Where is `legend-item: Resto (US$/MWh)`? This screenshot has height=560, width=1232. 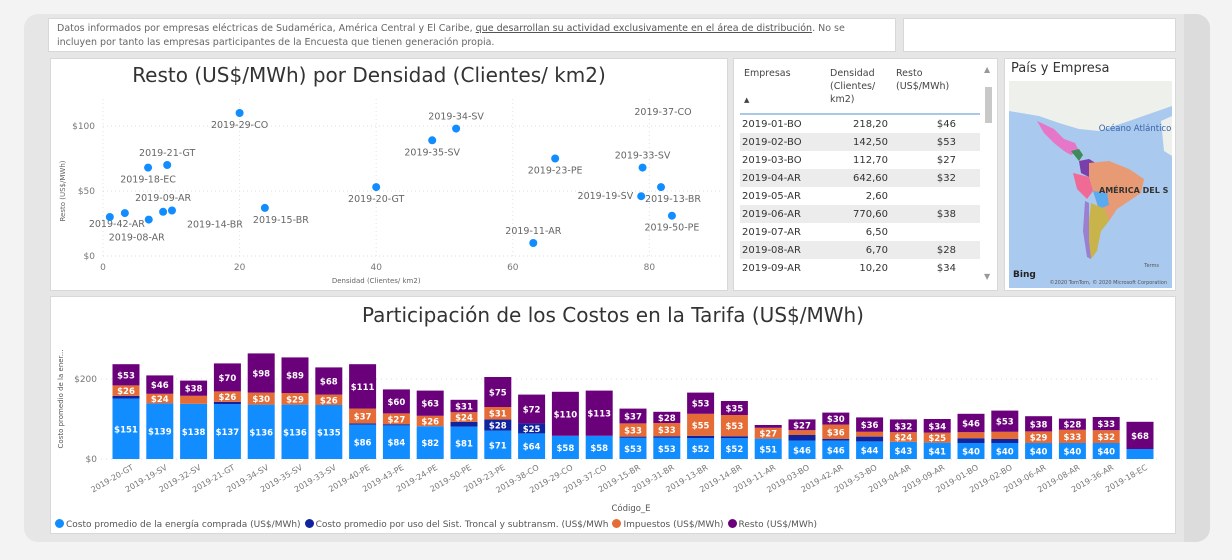
legend-item: Resto (US$/MWh) is located at coordinates (772, 524).